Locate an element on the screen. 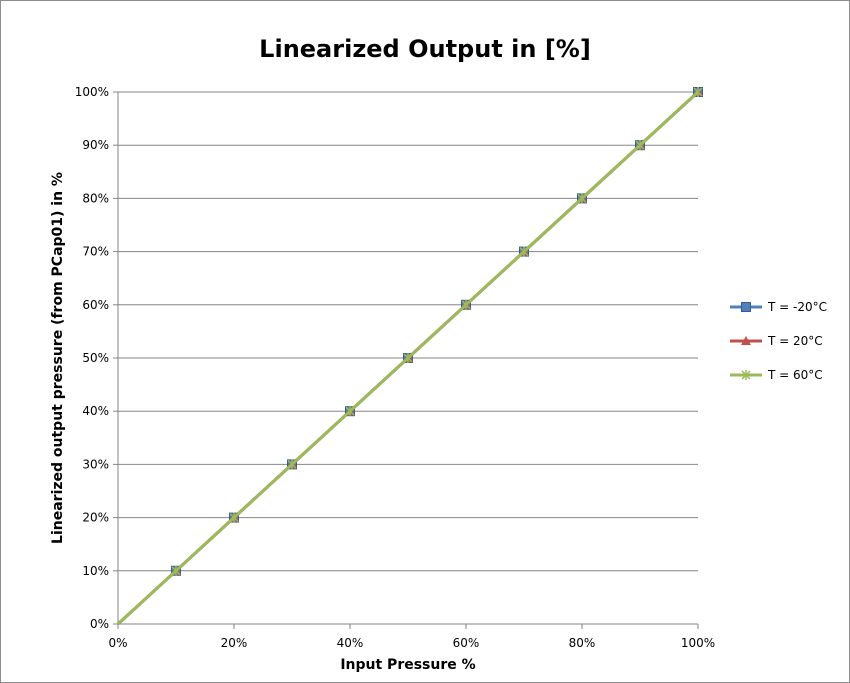  chart-title: Linearized Output in [%] is located at coordinates (425, 49).